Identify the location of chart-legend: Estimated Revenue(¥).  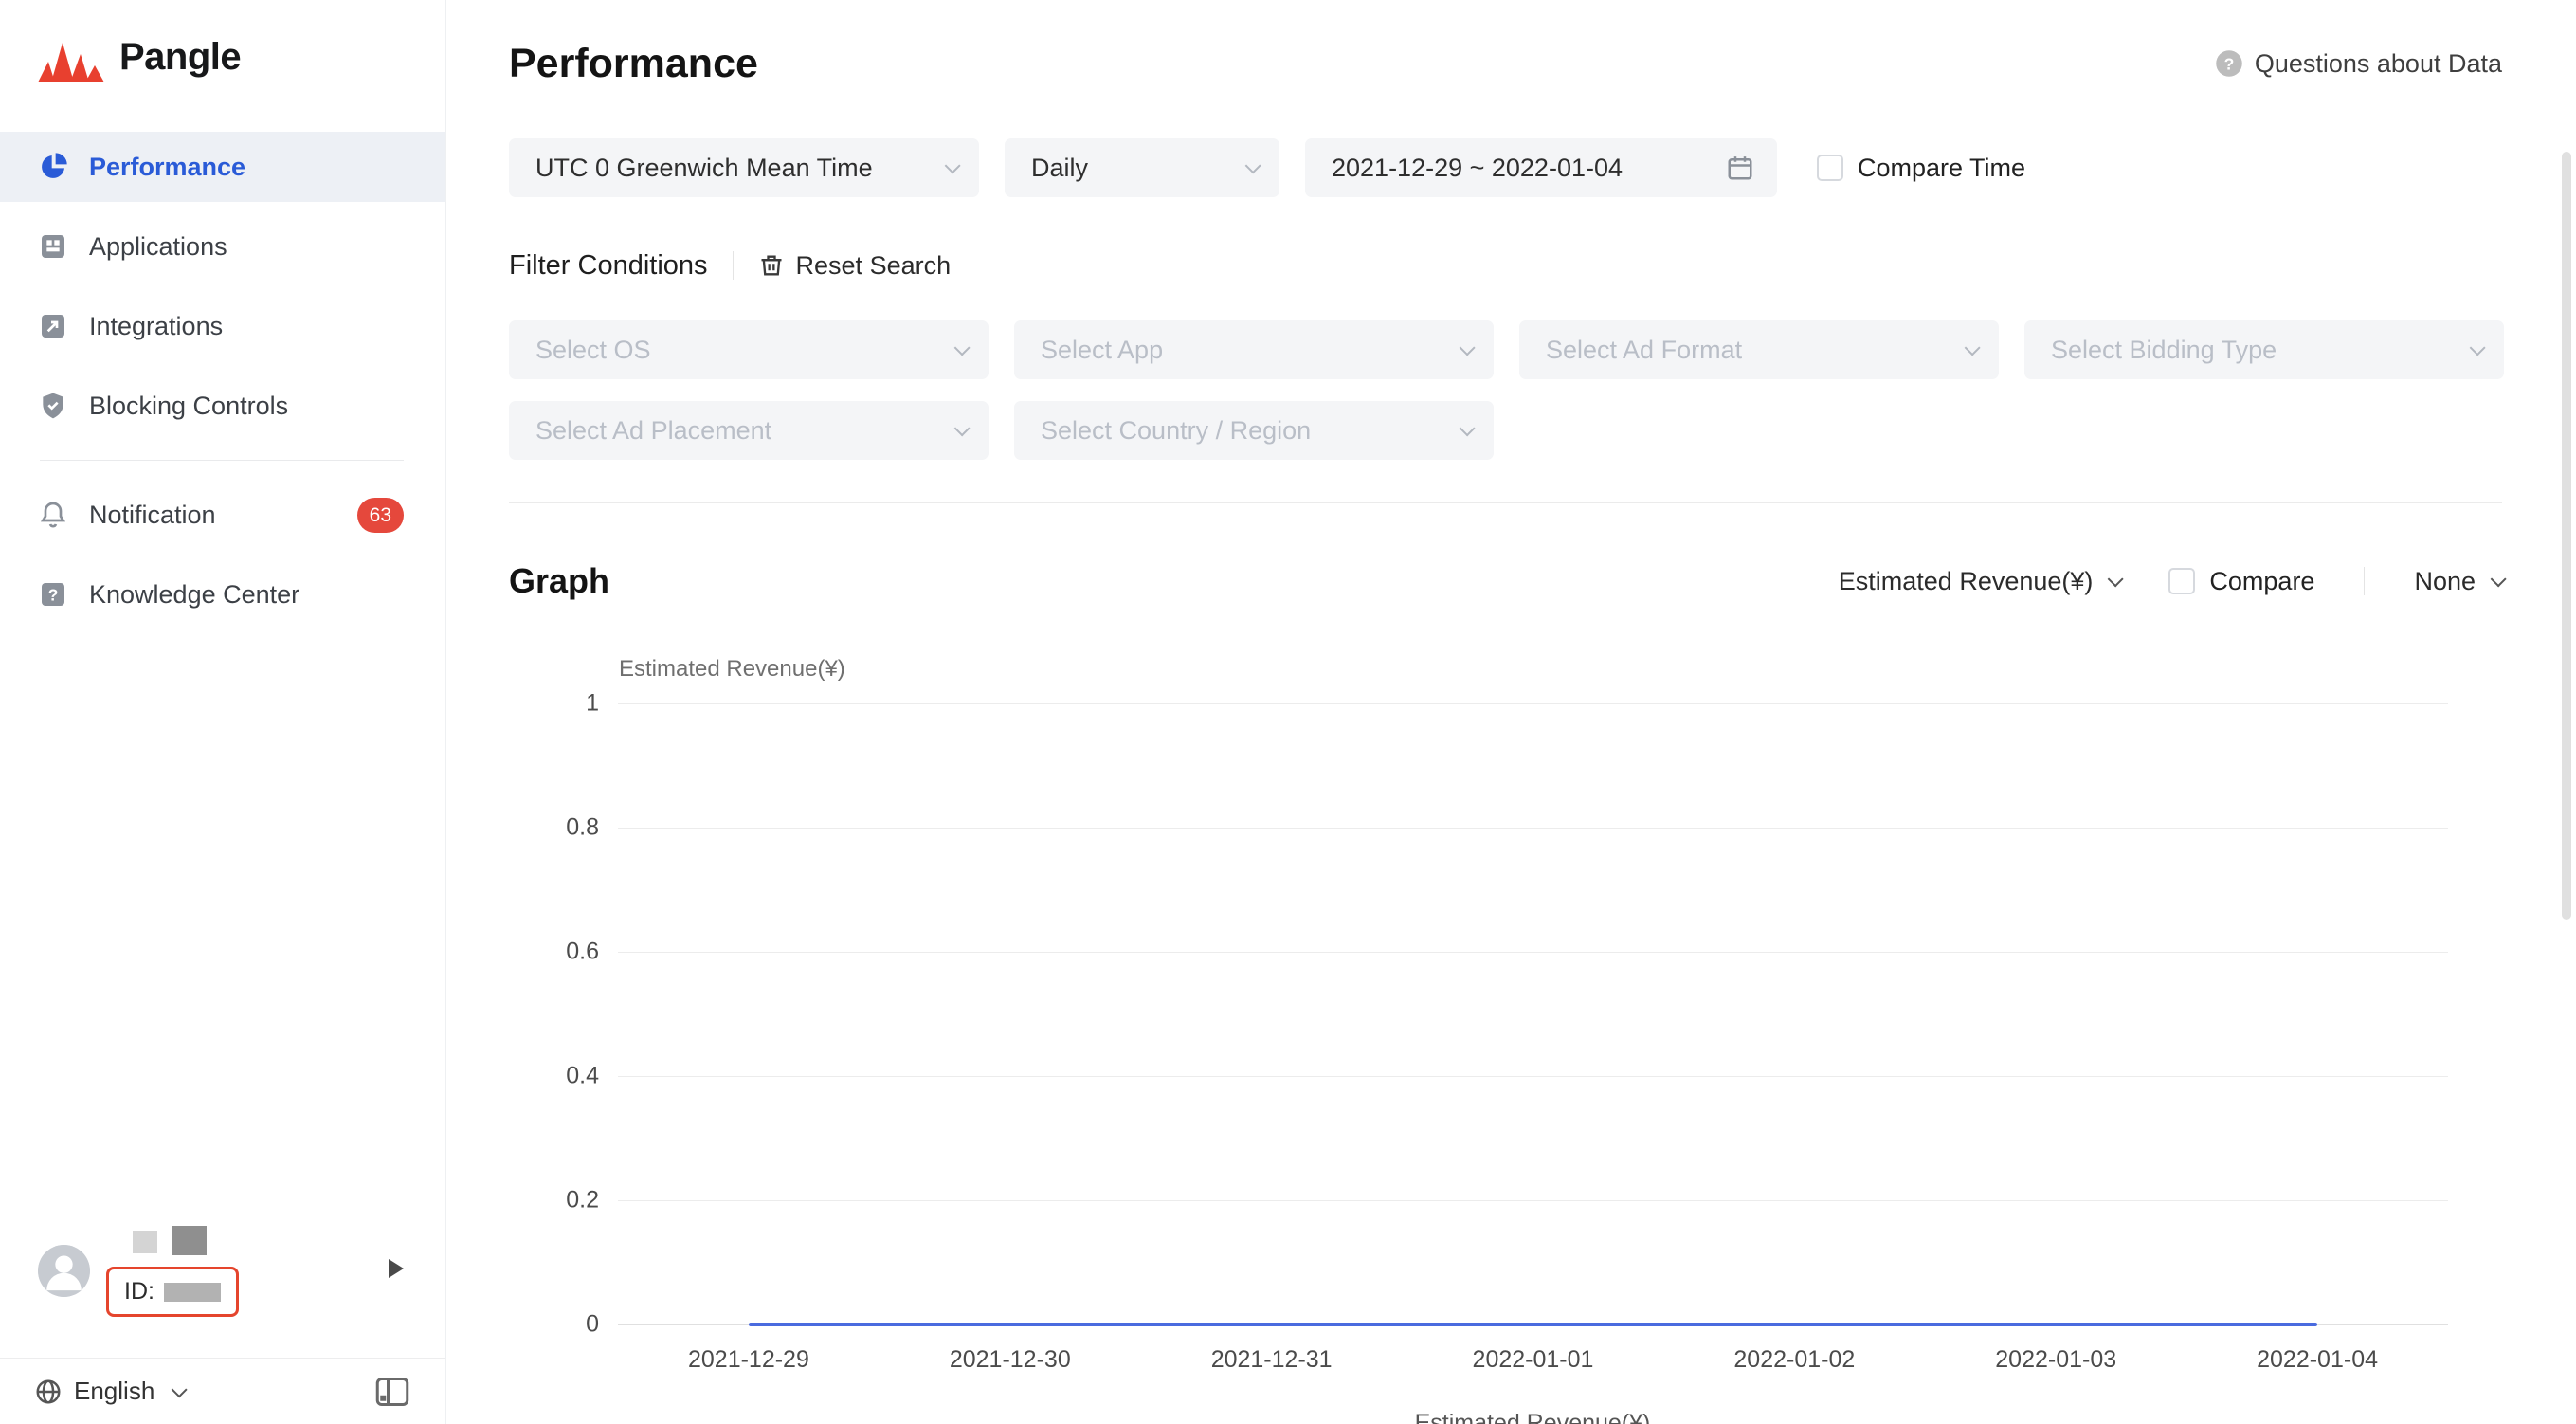
(1532, 1417).